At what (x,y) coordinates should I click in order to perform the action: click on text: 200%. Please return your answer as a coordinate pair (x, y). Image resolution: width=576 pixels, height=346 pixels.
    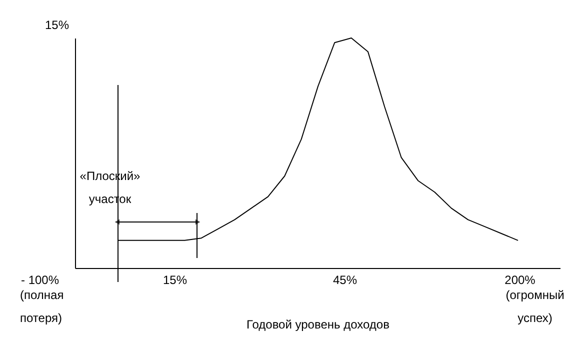
    Looking at the image, I should click on (520, 280).